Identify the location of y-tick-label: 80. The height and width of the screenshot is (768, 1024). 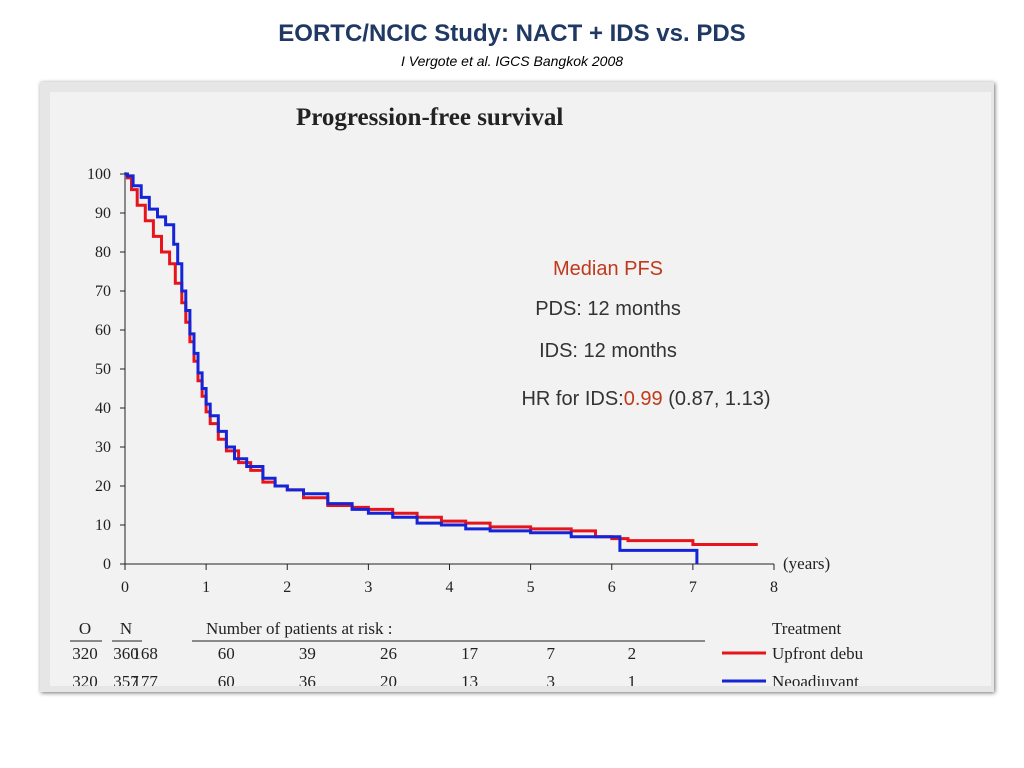
(103, 252).